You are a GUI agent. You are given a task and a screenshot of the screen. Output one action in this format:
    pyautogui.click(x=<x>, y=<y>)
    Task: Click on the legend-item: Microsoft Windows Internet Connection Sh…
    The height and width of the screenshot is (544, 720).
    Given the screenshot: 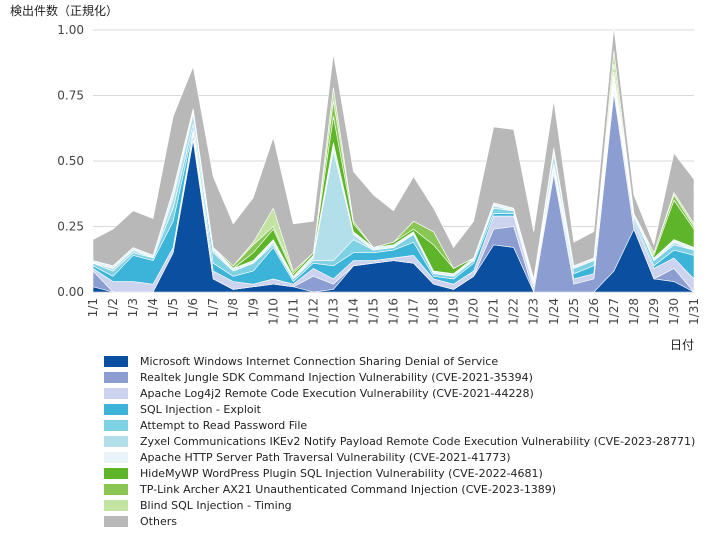 What is the action you would take?
    pyautogui.click(x=409, y=361)
    